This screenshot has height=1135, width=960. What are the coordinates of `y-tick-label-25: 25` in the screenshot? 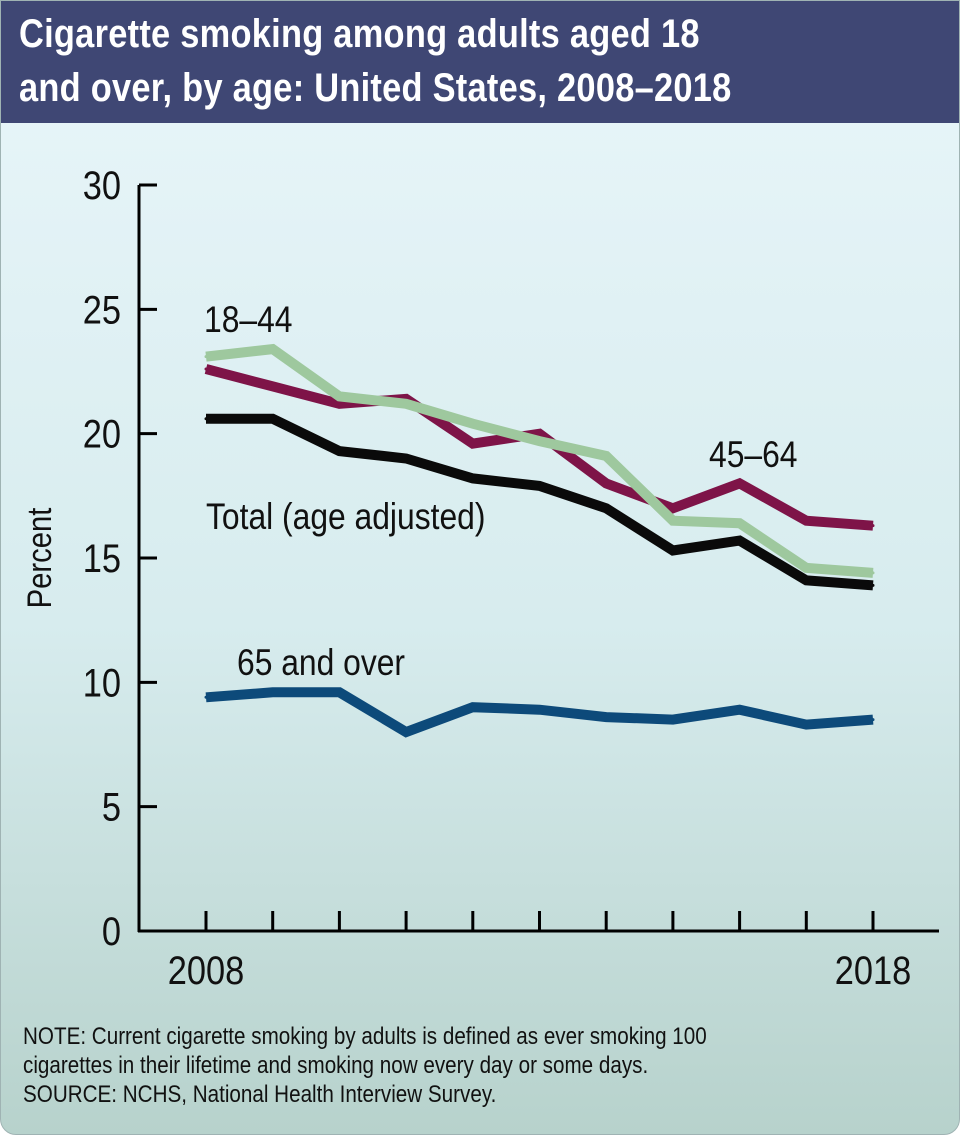 It's located at (102, 309).